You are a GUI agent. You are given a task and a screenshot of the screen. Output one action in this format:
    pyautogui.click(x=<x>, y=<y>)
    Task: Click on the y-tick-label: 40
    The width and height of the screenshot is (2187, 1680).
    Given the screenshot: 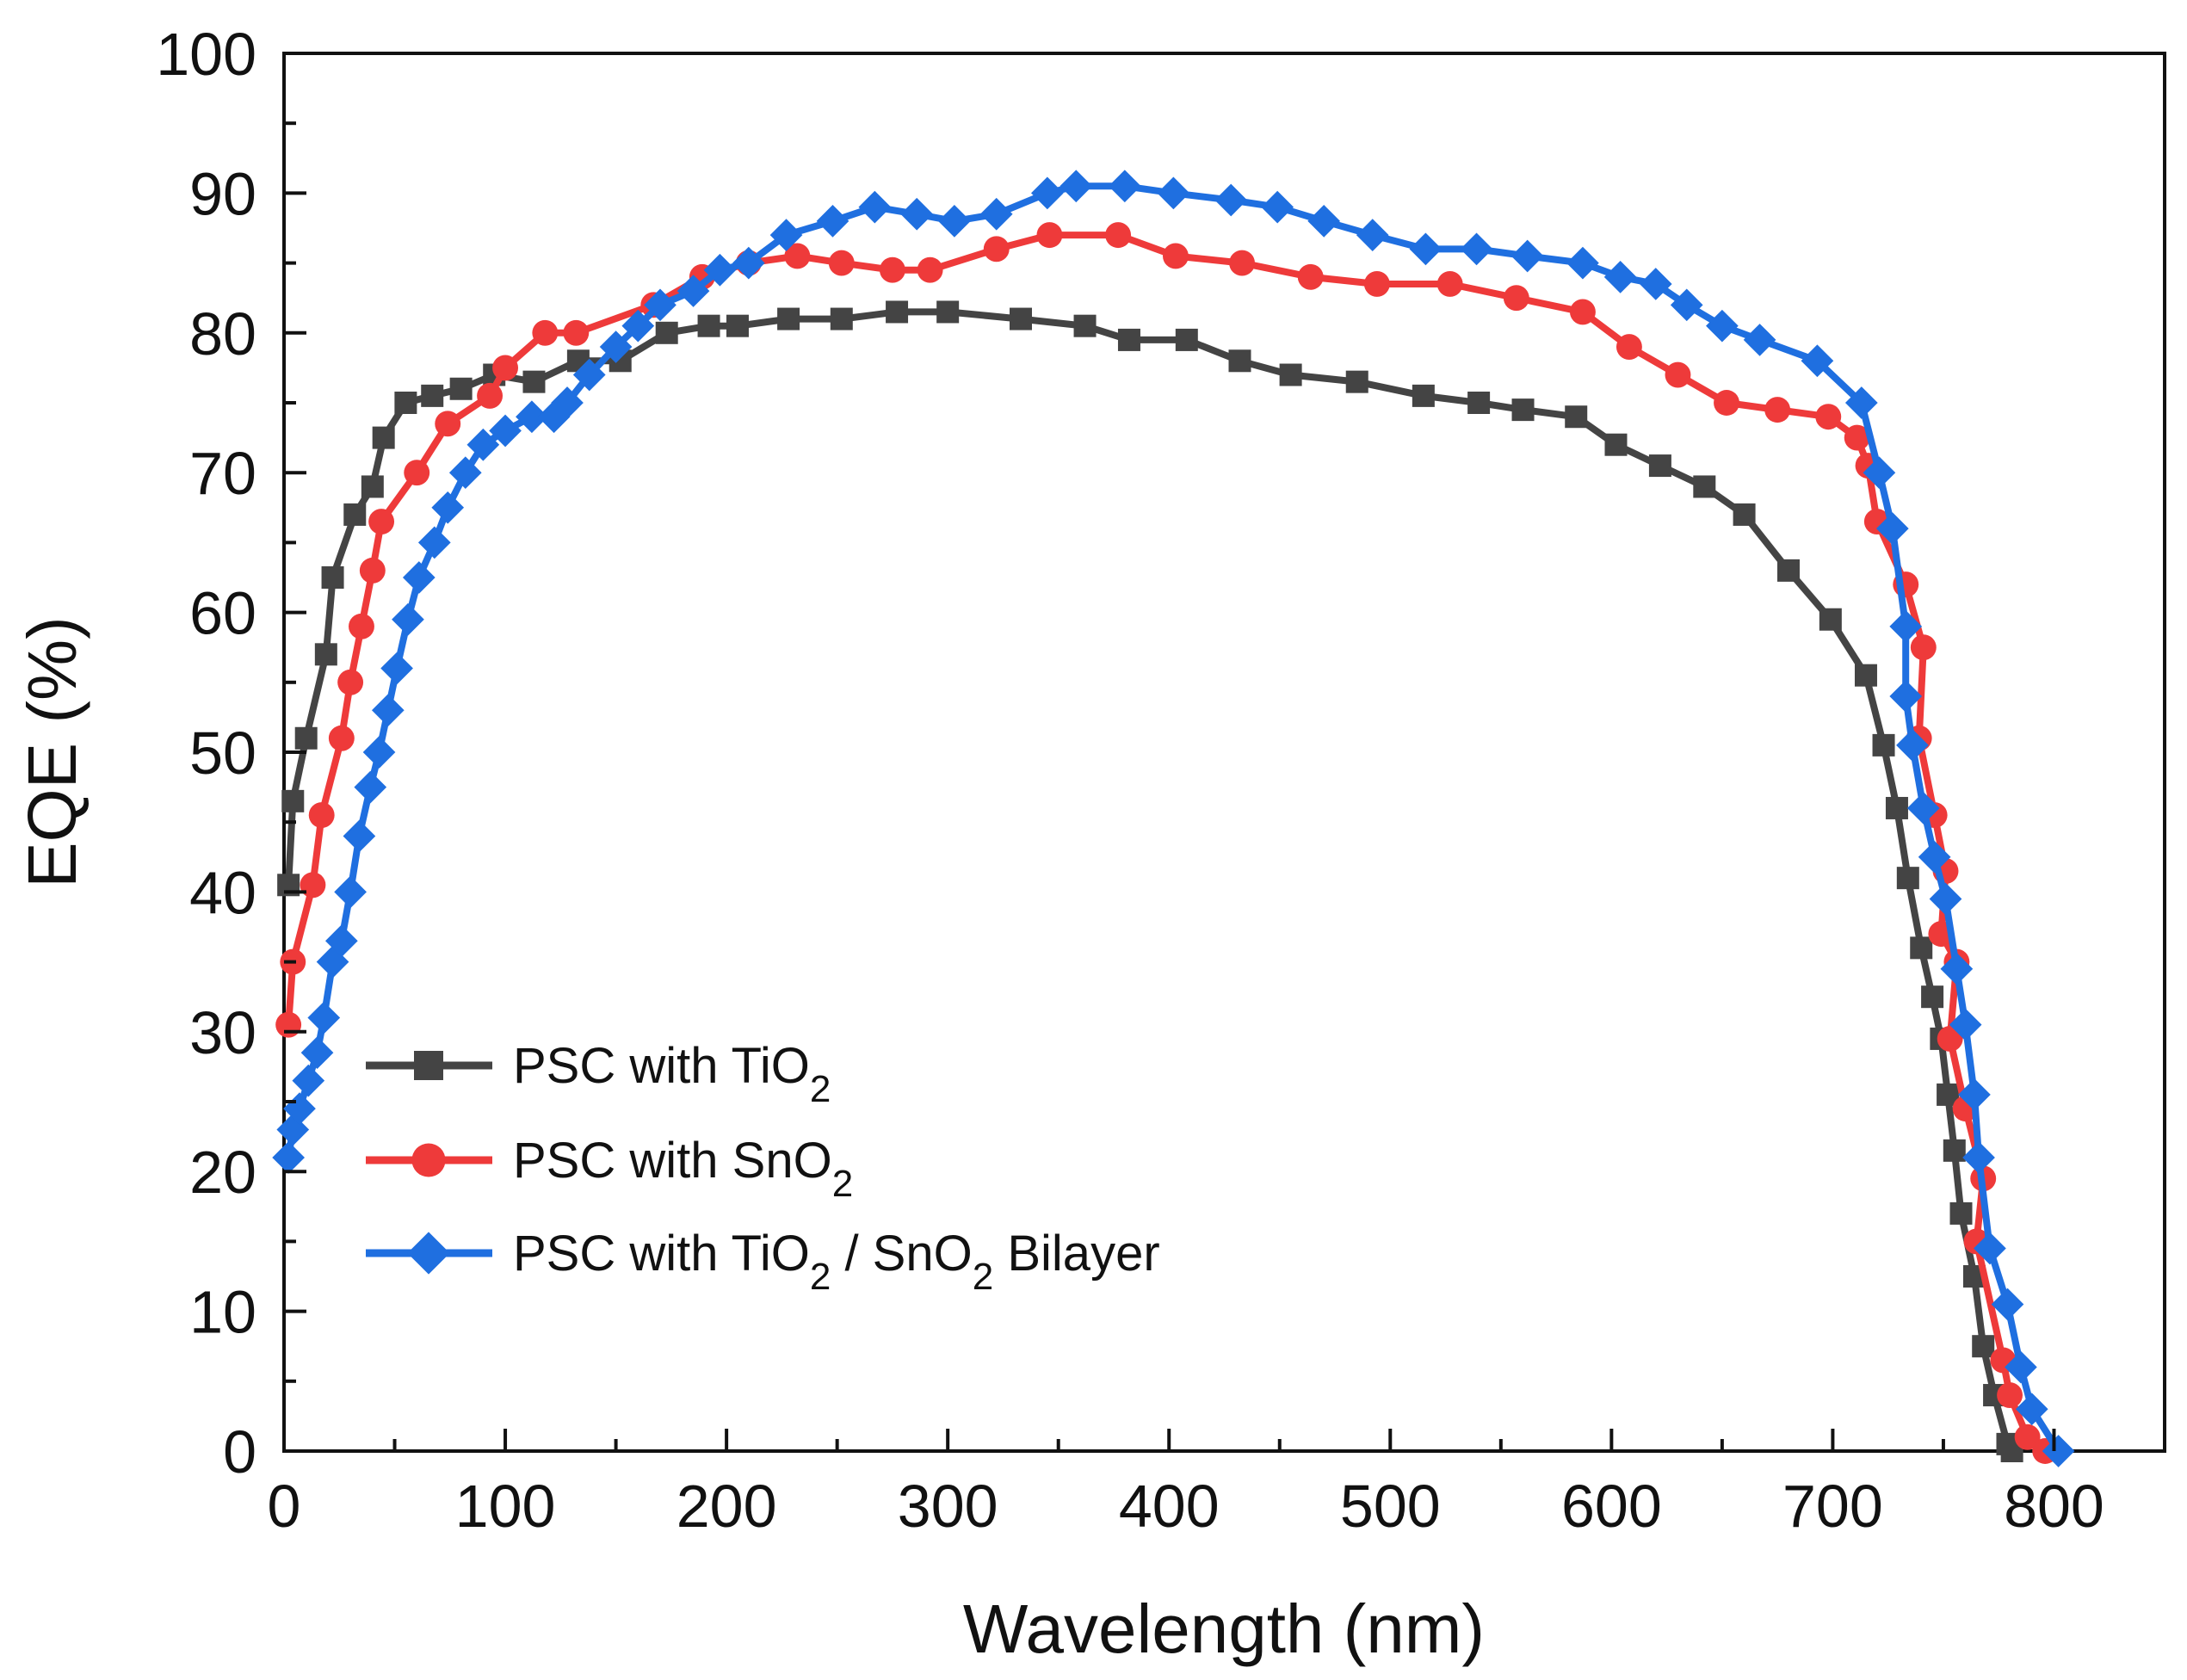 What is the action you would take?
    pyautogui.click(x=222, y=892)
    